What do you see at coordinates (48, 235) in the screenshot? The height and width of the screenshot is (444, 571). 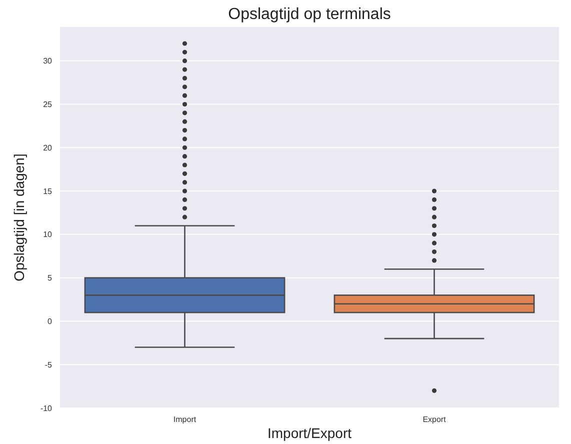 I see `y-tick-label: 10` at bounding box center [48, 235].